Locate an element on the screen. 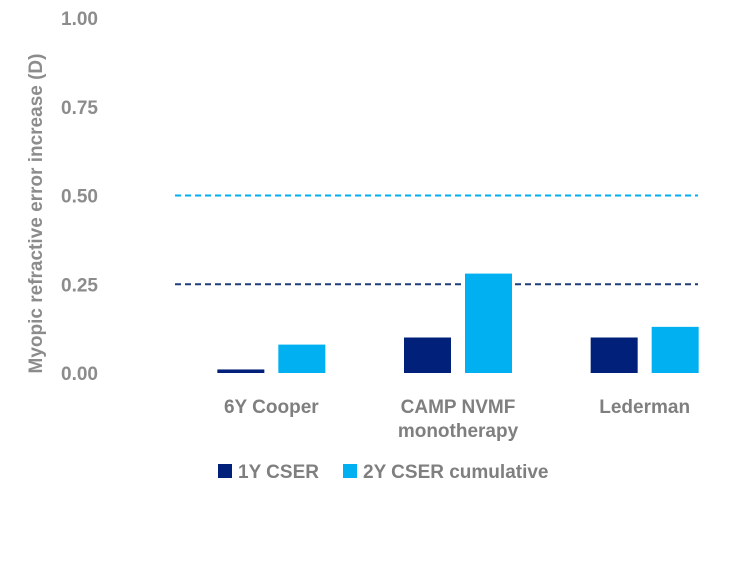  y-tick-label: 0.75 is located at coordinates (79, 108).